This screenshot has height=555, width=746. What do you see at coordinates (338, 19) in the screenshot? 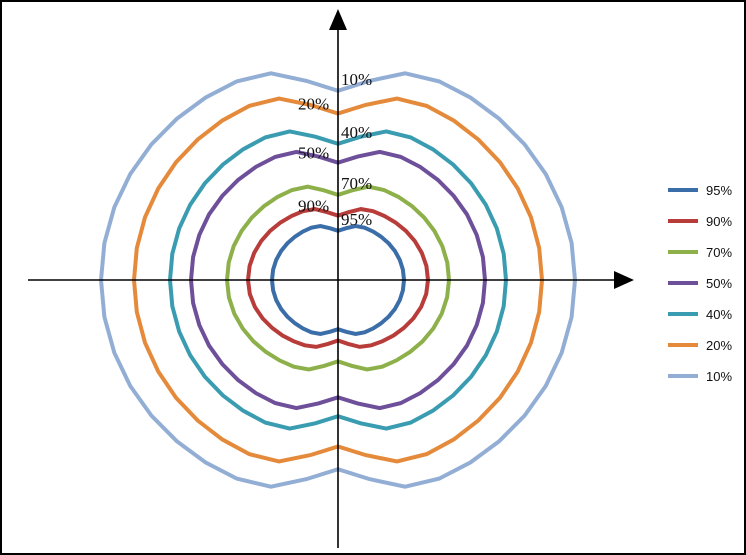
I see `y-axis-arrow-icon` at bounding box center [338, 19].